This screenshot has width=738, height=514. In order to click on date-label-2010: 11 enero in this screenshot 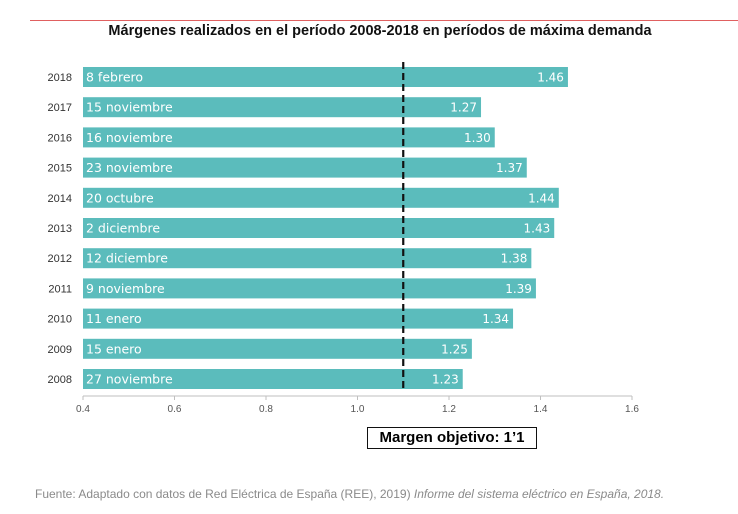, I will do `click(114, 318)`.